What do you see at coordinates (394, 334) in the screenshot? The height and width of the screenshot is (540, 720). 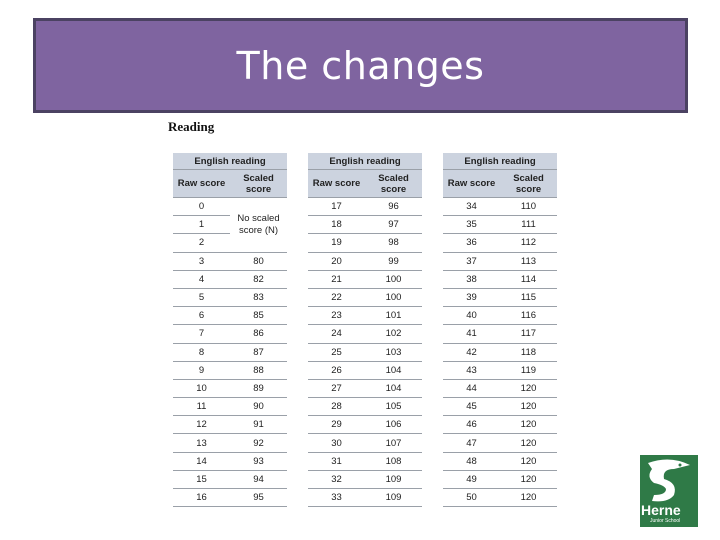 I see `scaled-score: 102` at bounding box center [394, 334].